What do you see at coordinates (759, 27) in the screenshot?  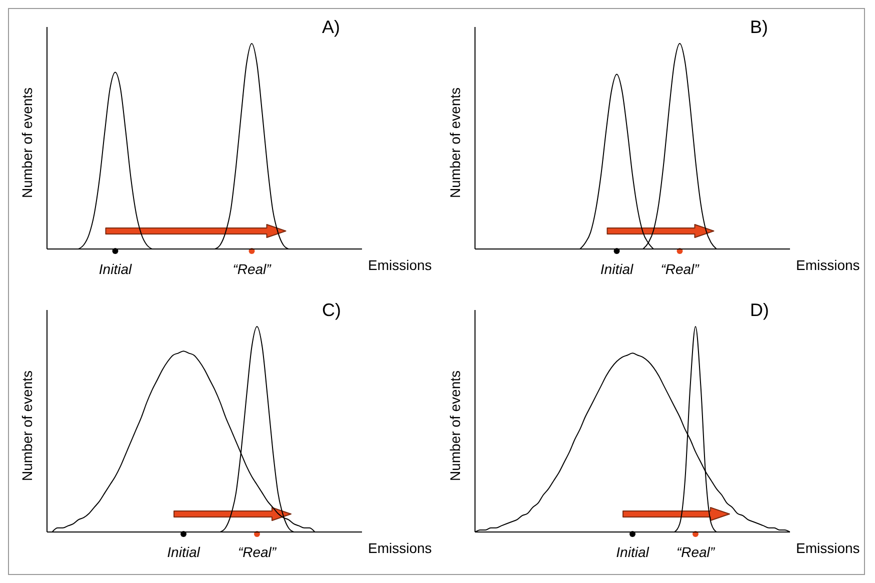 I see `chart-title: B)` at bounding box center [759, 27].